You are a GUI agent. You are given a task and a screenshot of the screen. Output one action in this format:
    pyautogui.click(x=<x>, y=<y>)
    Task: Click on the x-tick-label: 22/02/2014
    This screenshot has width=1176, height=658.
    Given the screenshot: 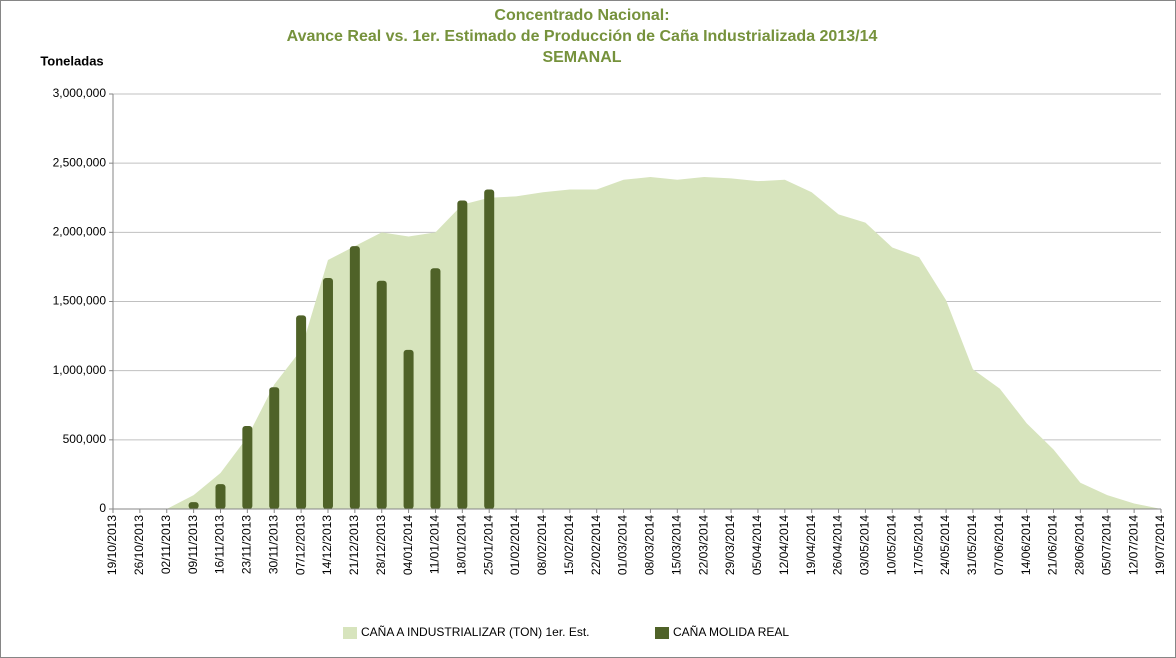 What is the action you would take?
    pyautogui.click(x=596, y=545)
    